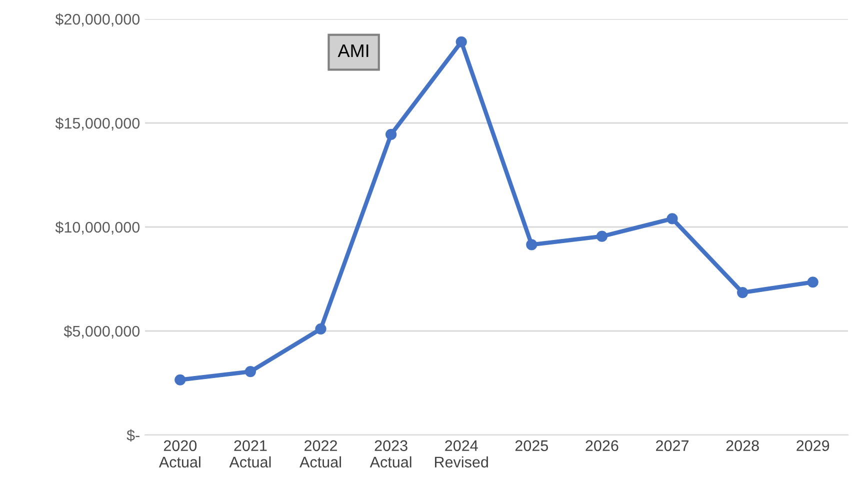 The width and height of the screenshot is (857, 496). What do you see at coordinates (602, 446) in the screenshot?
I see `x-tick-label: 2026` at bounding box center [602, 446].